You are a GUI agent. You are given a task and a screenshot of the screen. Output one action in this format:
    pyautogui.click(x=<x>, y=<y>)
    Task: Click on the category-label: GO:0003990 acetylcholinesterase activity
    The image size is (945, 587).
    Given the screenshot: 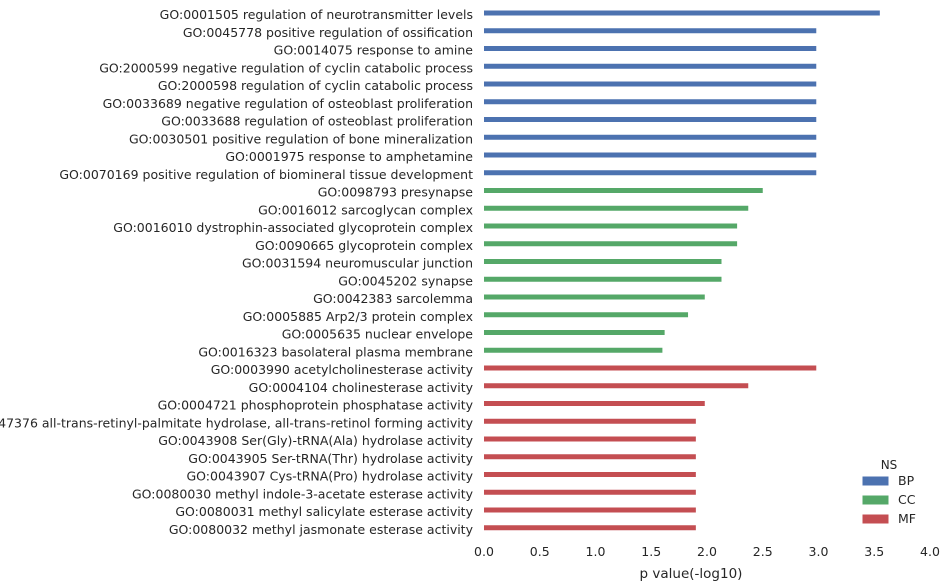 What is the action you would take?
    pyautogui.click(x=342, y=369)
    